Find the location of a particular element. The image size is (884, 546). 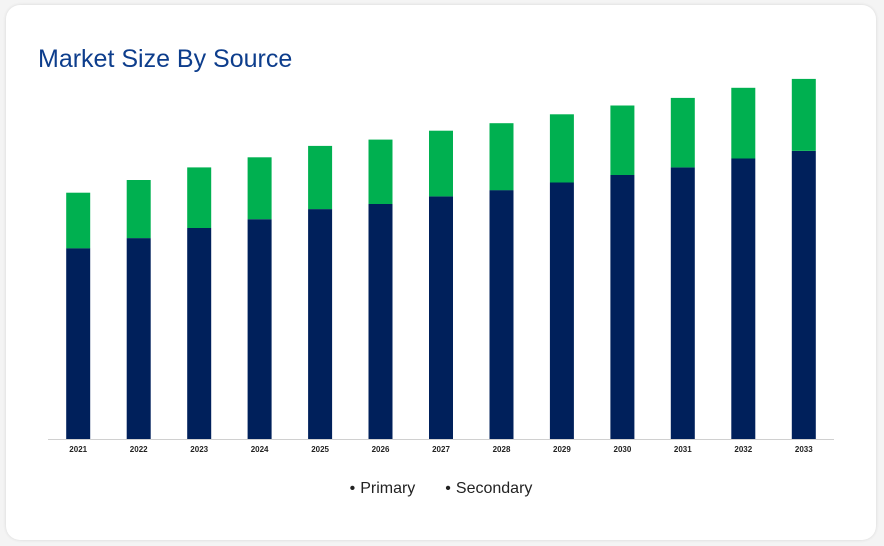

bar-secondary-2029 is located at coordinates (561, 148).